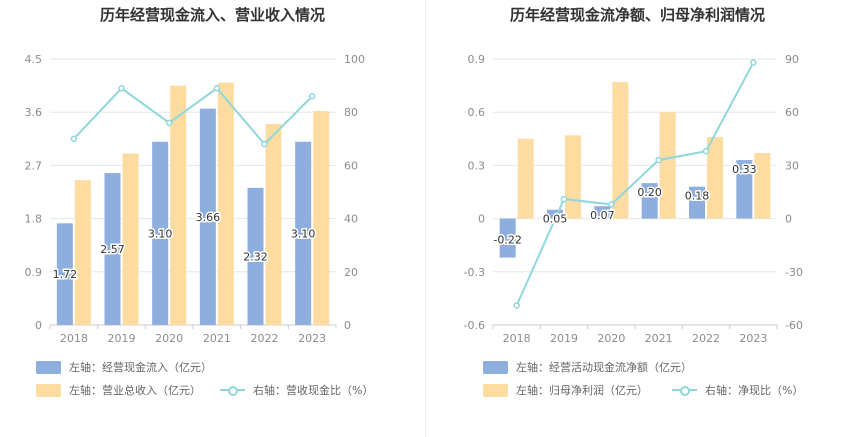  I want to click on legend-label: 左轴：归母净利润（亿元）, so click(582, 390).